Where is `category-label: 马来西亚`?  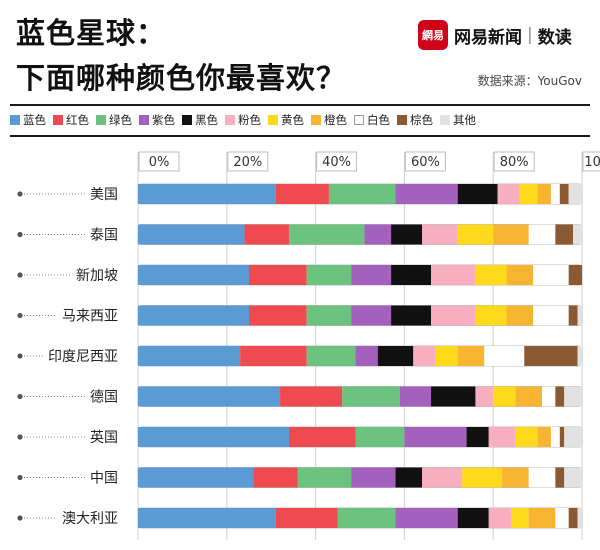
category-label: 马来西亚 is located at coordinates (90, 317).